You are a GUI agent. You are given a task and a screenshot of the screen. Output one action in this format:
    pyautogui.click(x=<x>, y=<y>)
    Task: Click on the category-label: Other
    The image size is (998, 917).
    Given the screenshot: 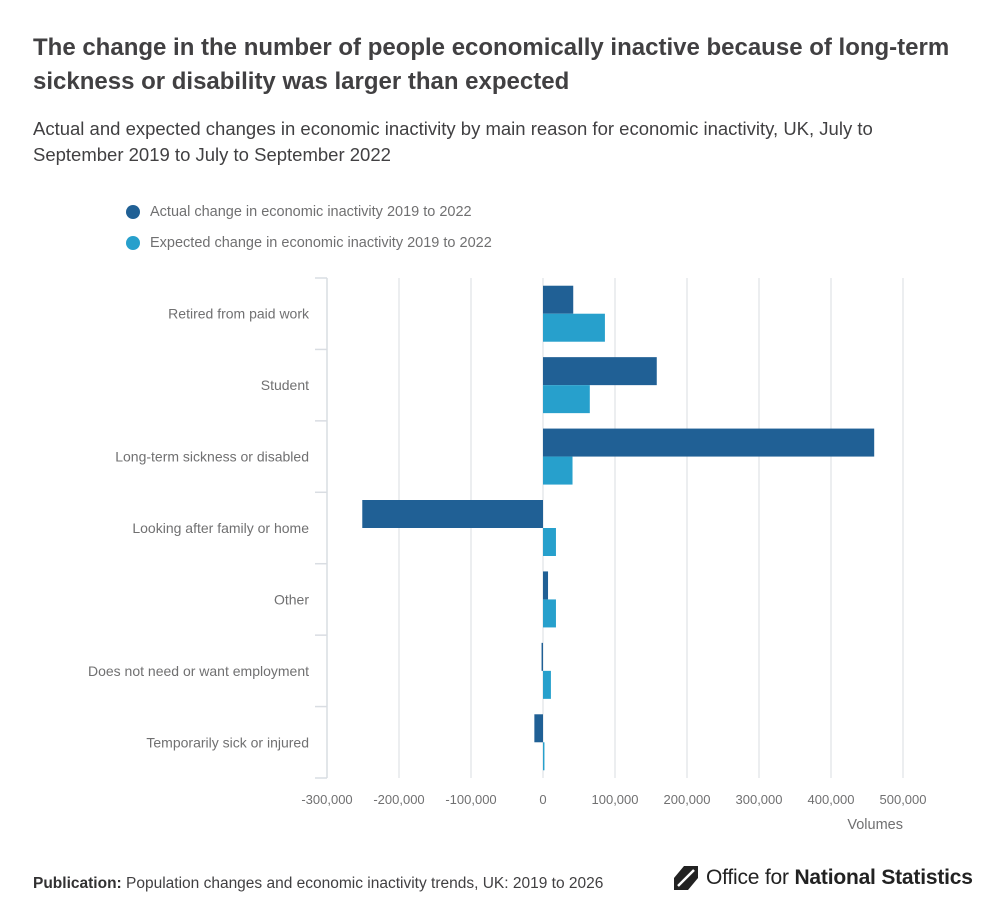 What is the action you would take?
    pyautogui.click(x=291, y=599)
    